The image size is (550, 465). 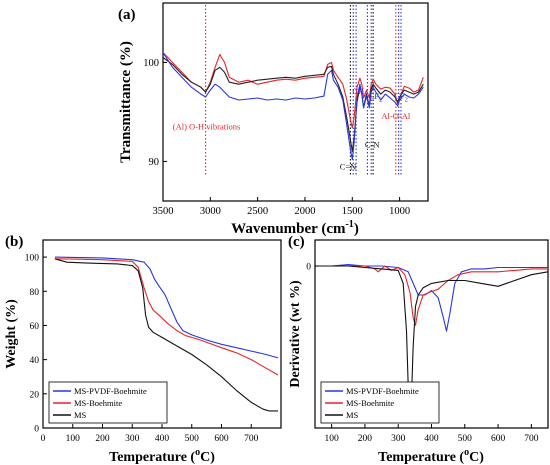 I want to click on x-tick-label: 3500, so click(x=163, y=211).